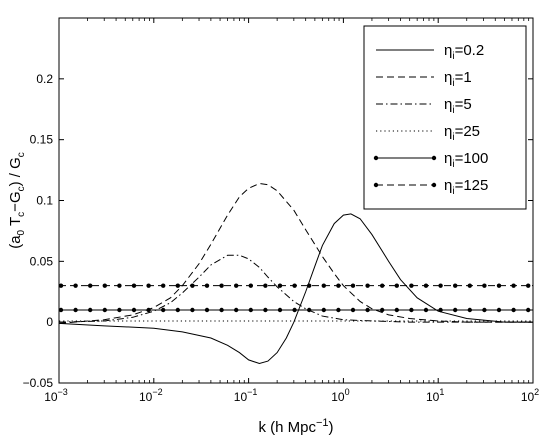 The image size is (554, 442). Describe the element at coordinates (322, 423) in the screenshot. I see `x-axis-title-sup: −1` at that location.